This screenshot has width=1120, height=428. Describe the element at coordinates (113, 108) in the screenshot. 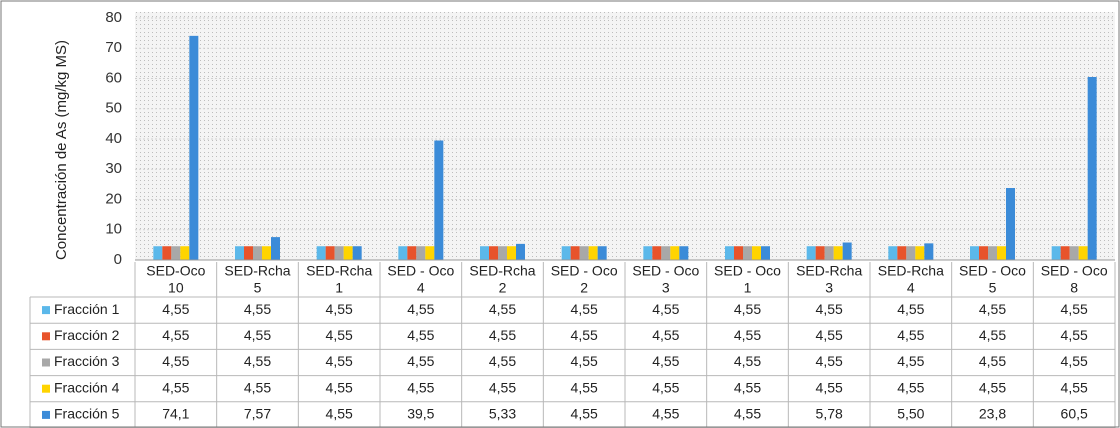

I see `y-tick-label: 50` at that location.